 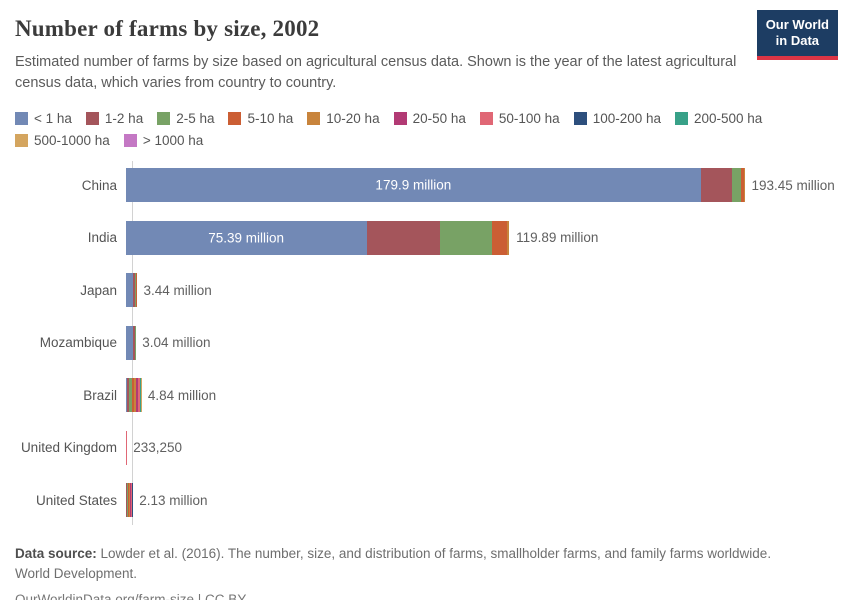 I want to click on bar-segment: 179.9 million, so click(x=413, y=185).